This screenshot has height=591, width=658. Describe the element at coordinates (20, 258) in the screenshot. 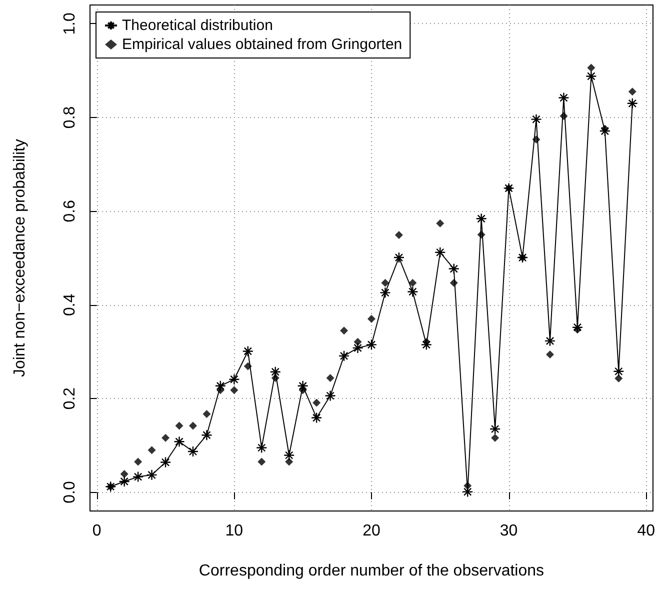

I see `y-axis-title: Joint non−exceedance probability` at that location.